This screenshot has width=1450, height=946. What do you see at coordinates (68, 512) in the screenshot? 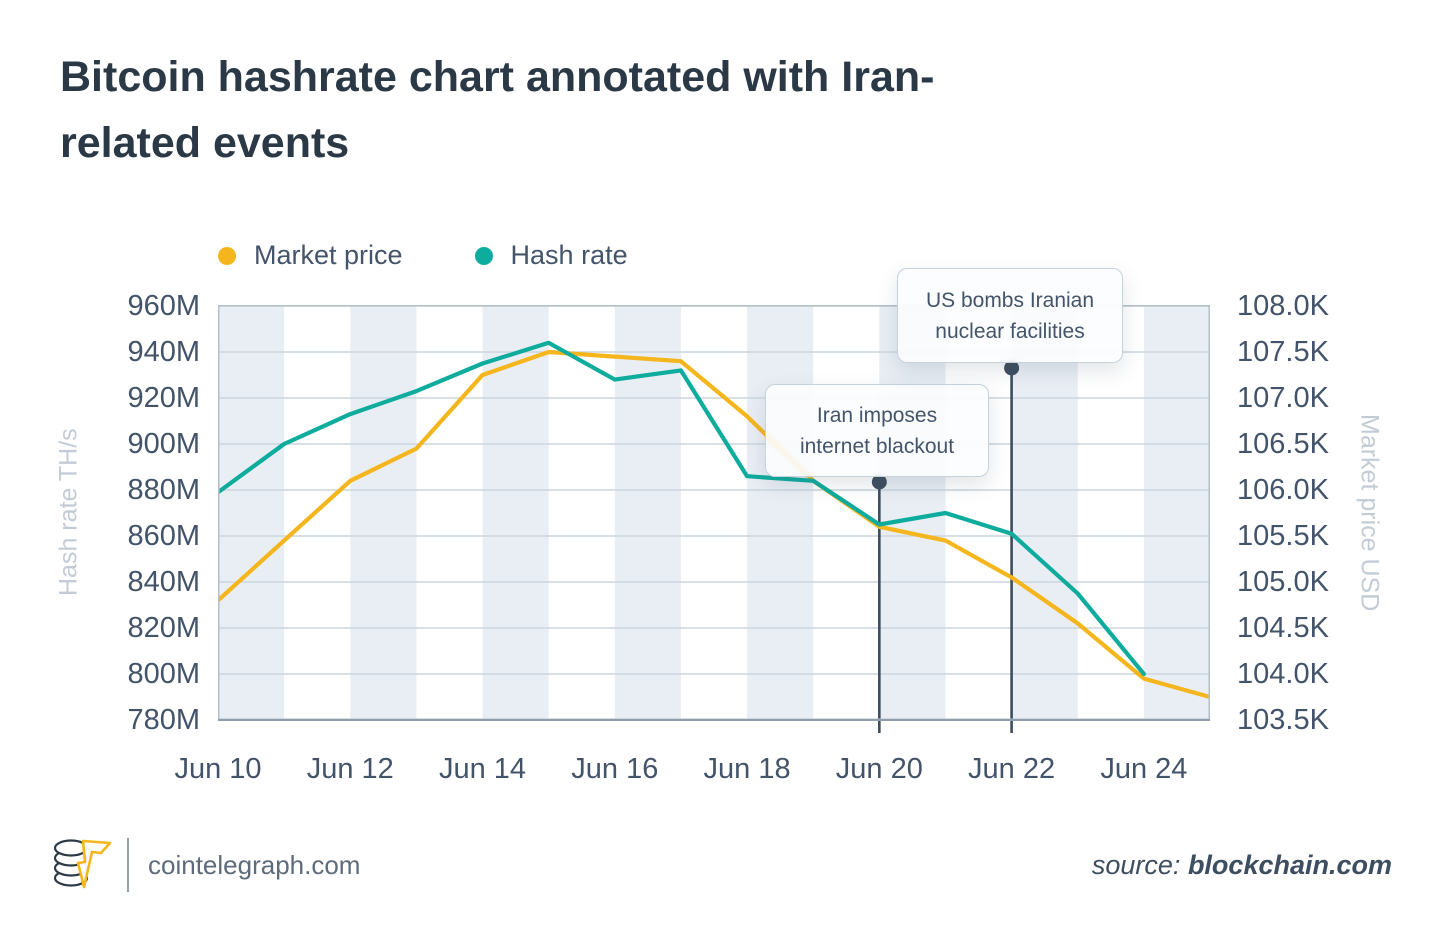
I see `left-axis-title: Hash rate TH/s` at bounding box center [68, 512].